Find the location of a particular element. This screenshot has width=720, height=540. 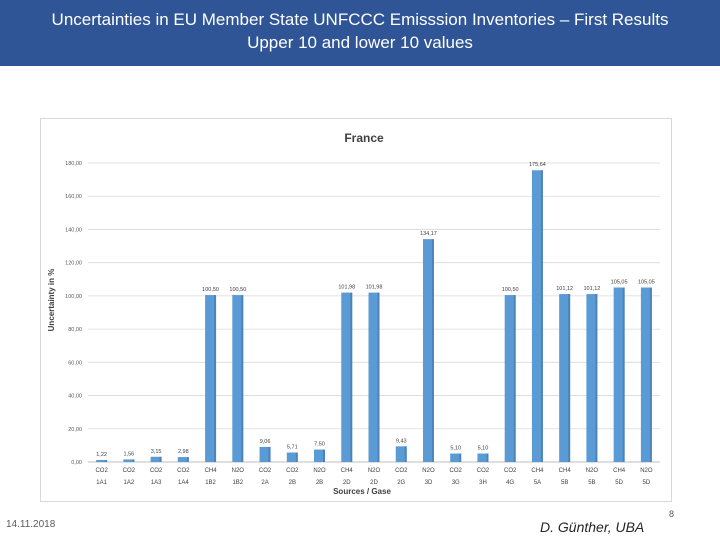

x-category-label: 5A is located at coordinates (537, 483).